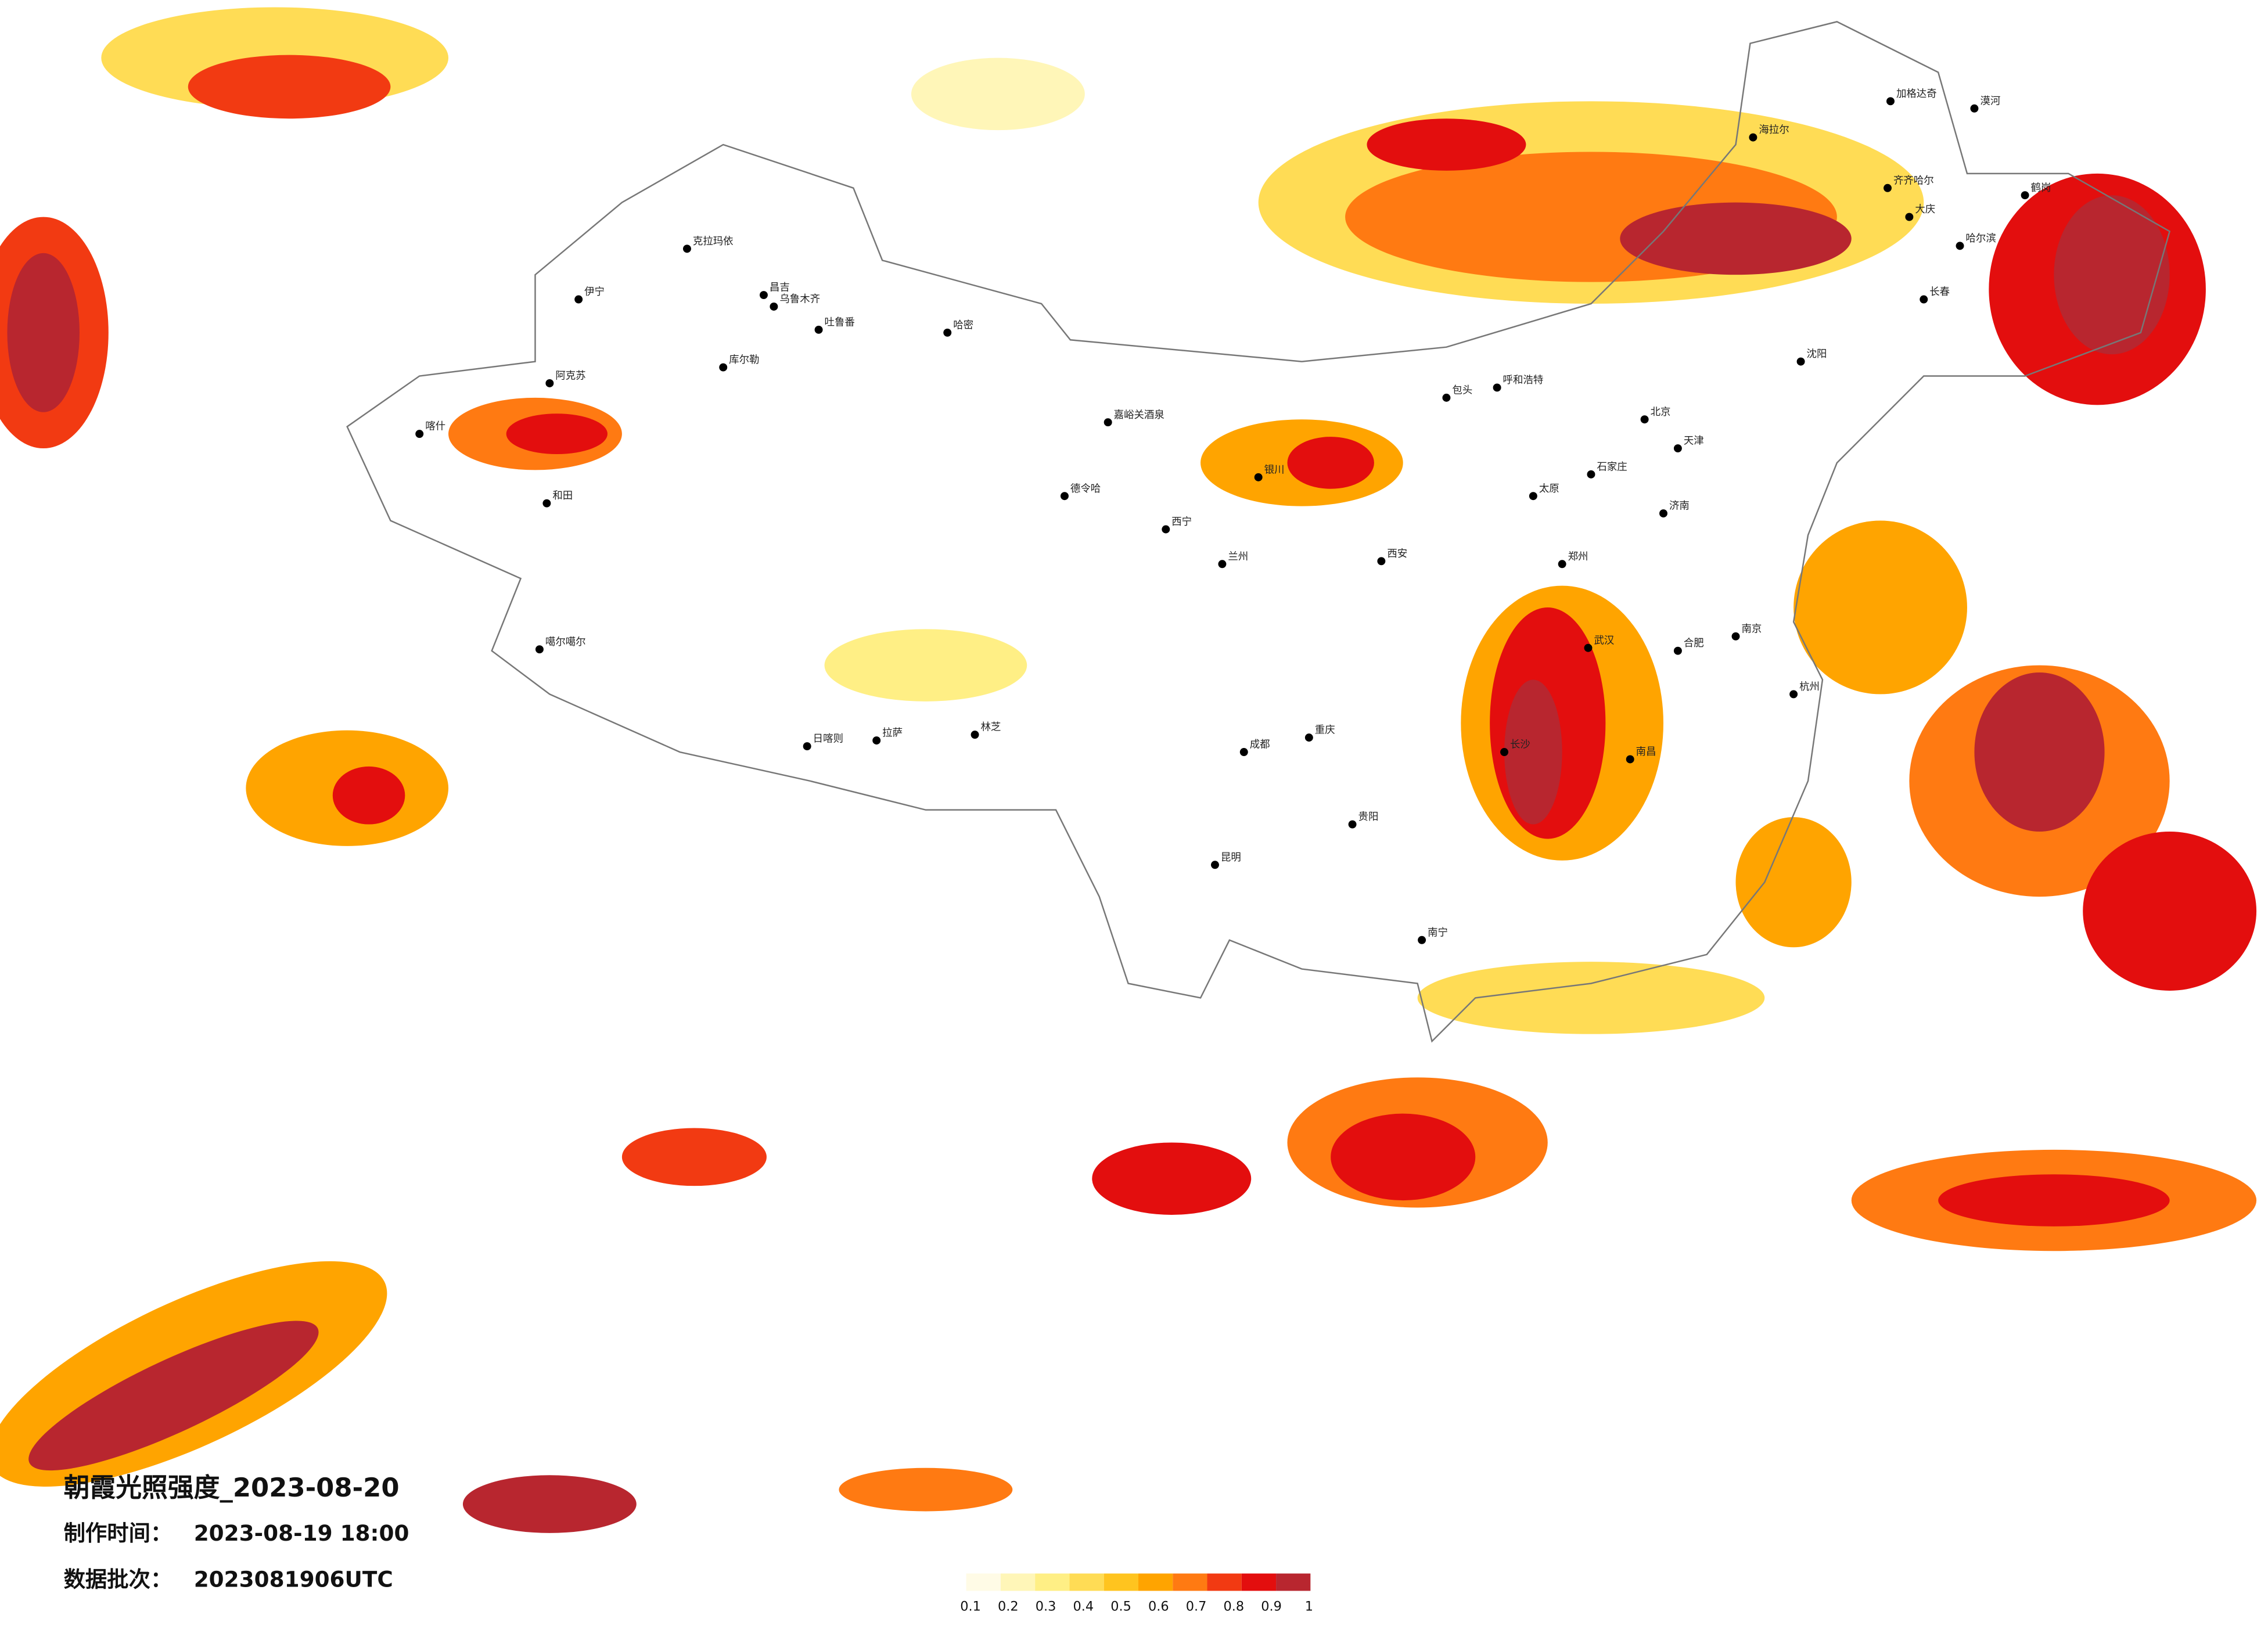  Describe the element at coordinates (1916, 94) in the screenshot. I see `city-label: 加格达奇` at that location.